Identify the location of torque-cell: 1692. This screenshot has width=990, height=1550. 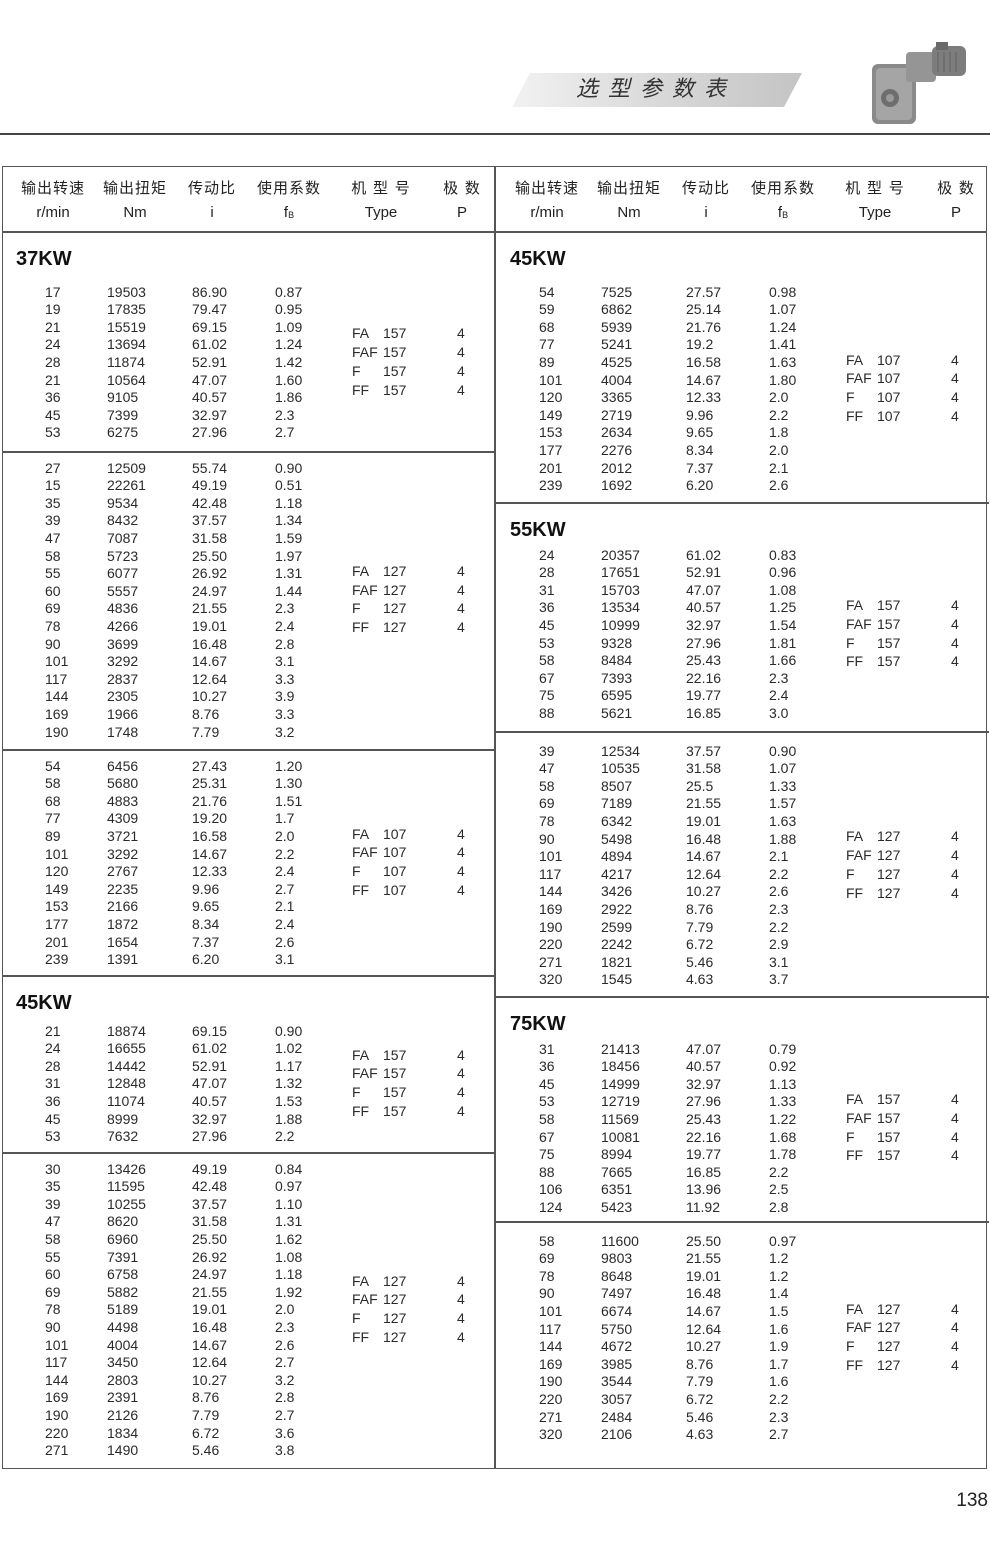
(617, 485).